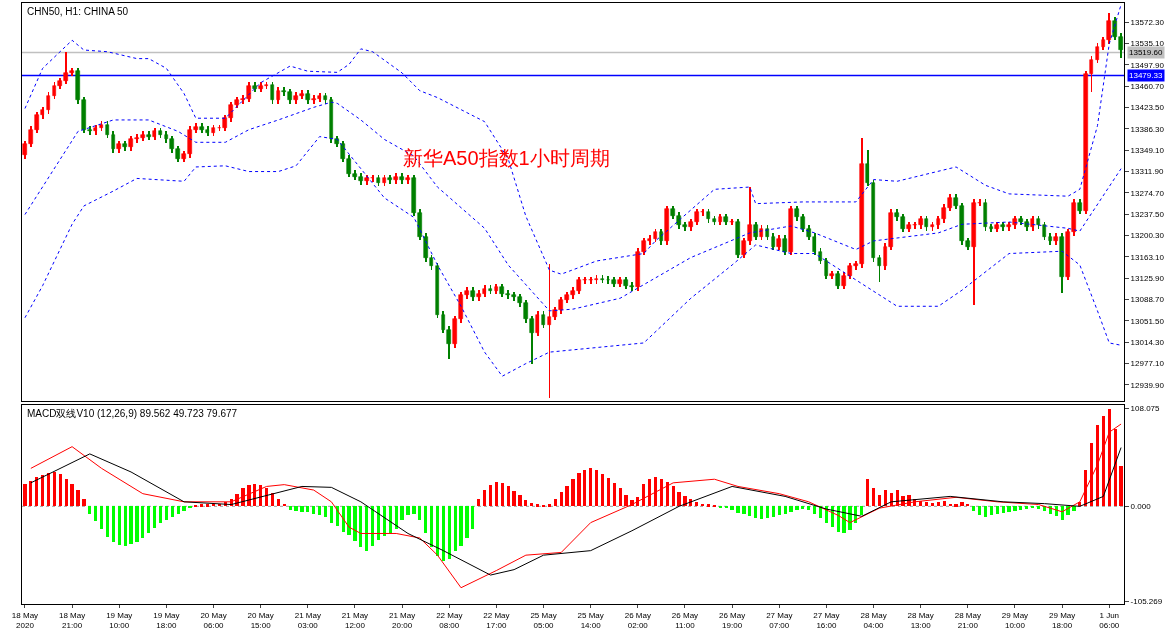  What do you see at coordinates (685, 620) in the screenshot?
I see `x-tick-label: 26 May 11:00` at bounding box center [685, 620].